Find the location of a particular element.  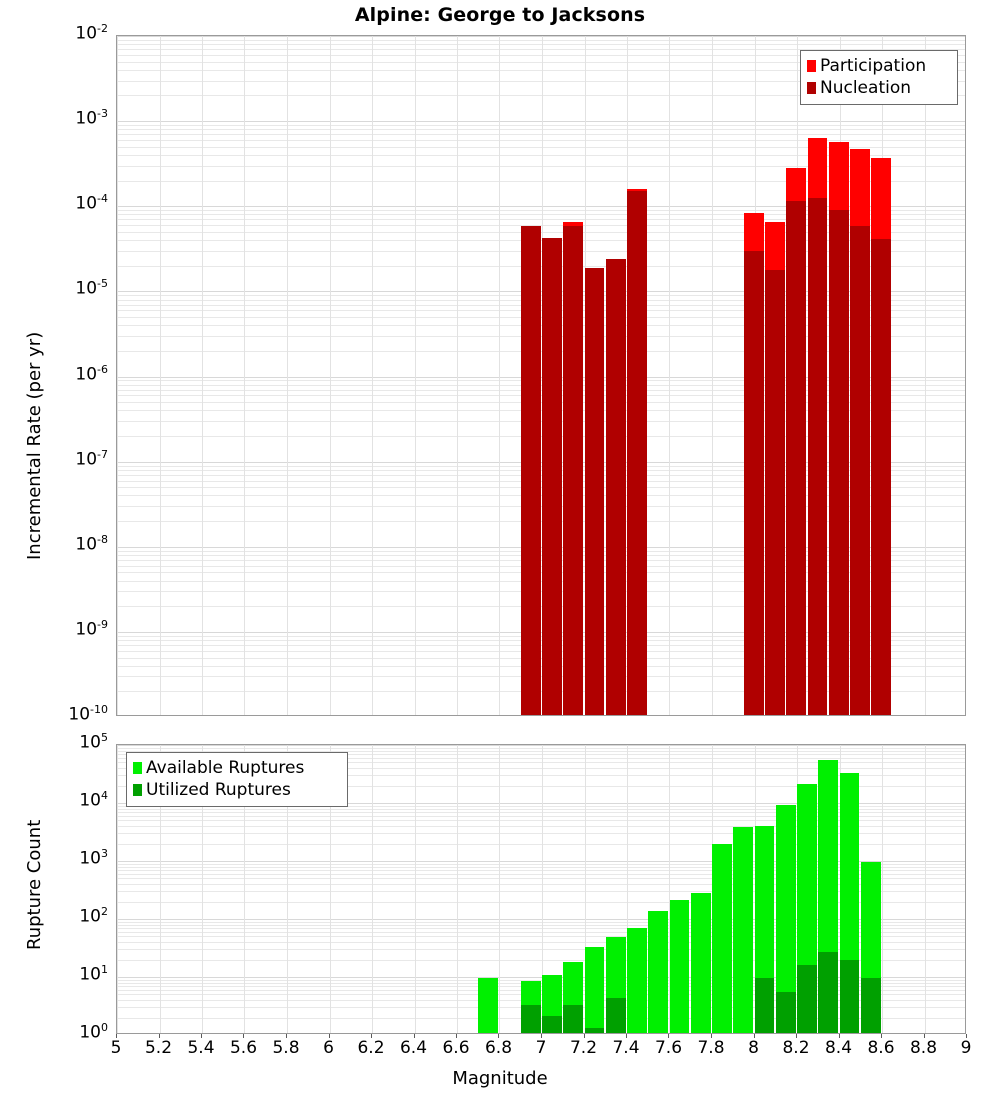

x-tick-label: 5.2 is located at coordinates (158, 1048).